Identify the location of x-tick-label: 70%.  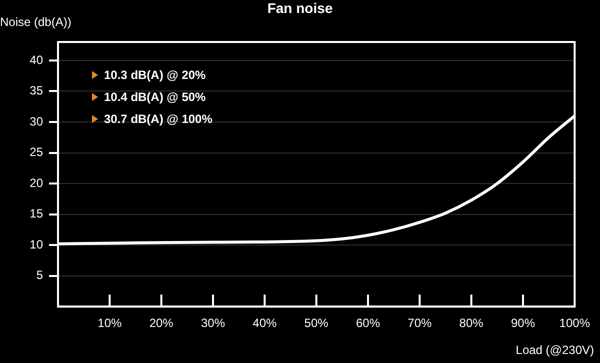
(420, 323).